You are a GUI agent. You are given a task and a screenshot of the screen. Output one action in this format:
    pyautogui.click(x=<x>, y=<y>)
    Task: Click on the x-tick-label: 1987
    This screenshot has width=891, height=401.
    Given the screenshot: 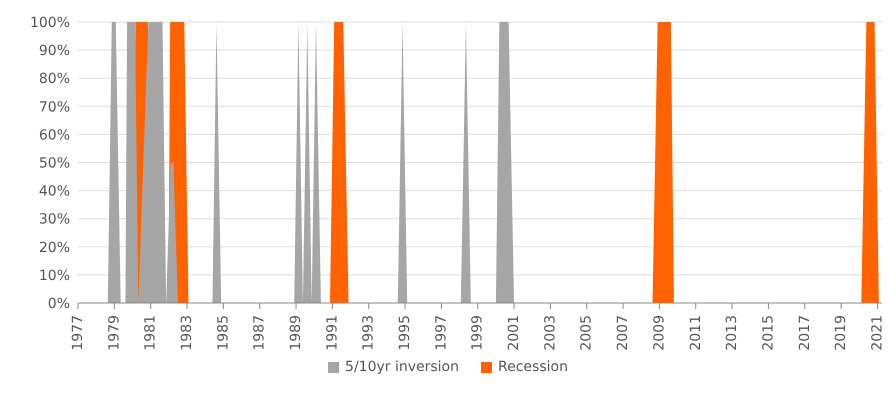 What is the action you would take?
    pyautogui.click(x=260, y=333)
    